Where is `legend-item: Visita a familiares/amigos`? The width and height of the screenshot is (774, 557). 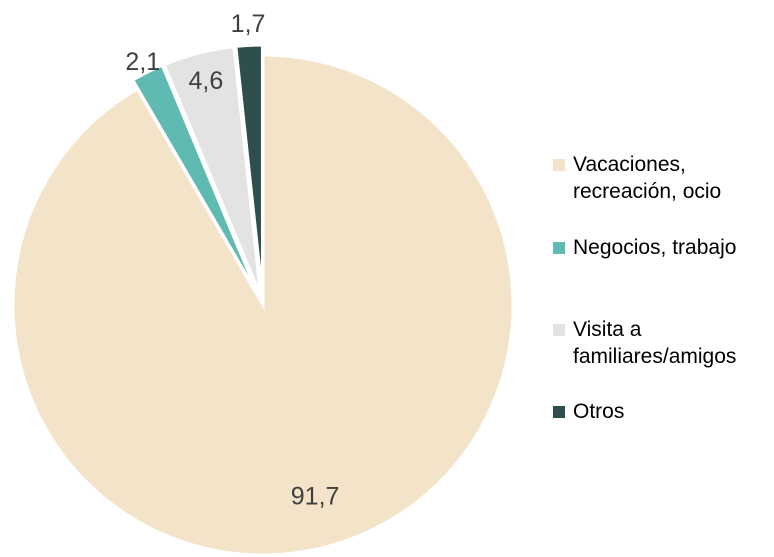
legend-item: Visita a familiares/amigos is located at coordinates (663, 343).